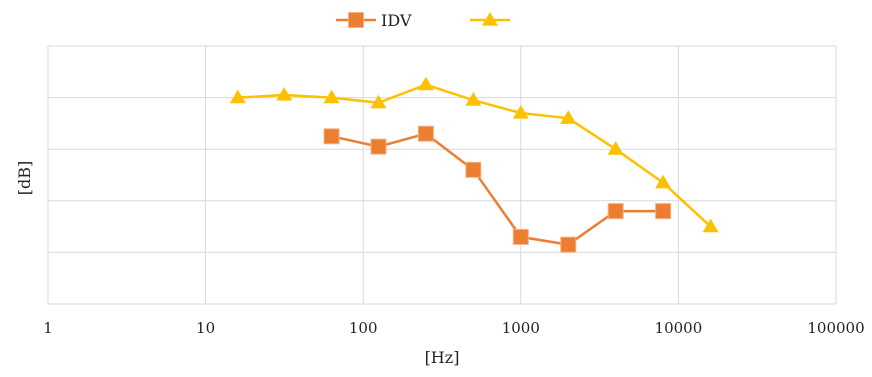 The image size is (872, 377). Describe the element at coordinates (205, 328) in the screenshot. I see `x-tick-label: 10` at that location.